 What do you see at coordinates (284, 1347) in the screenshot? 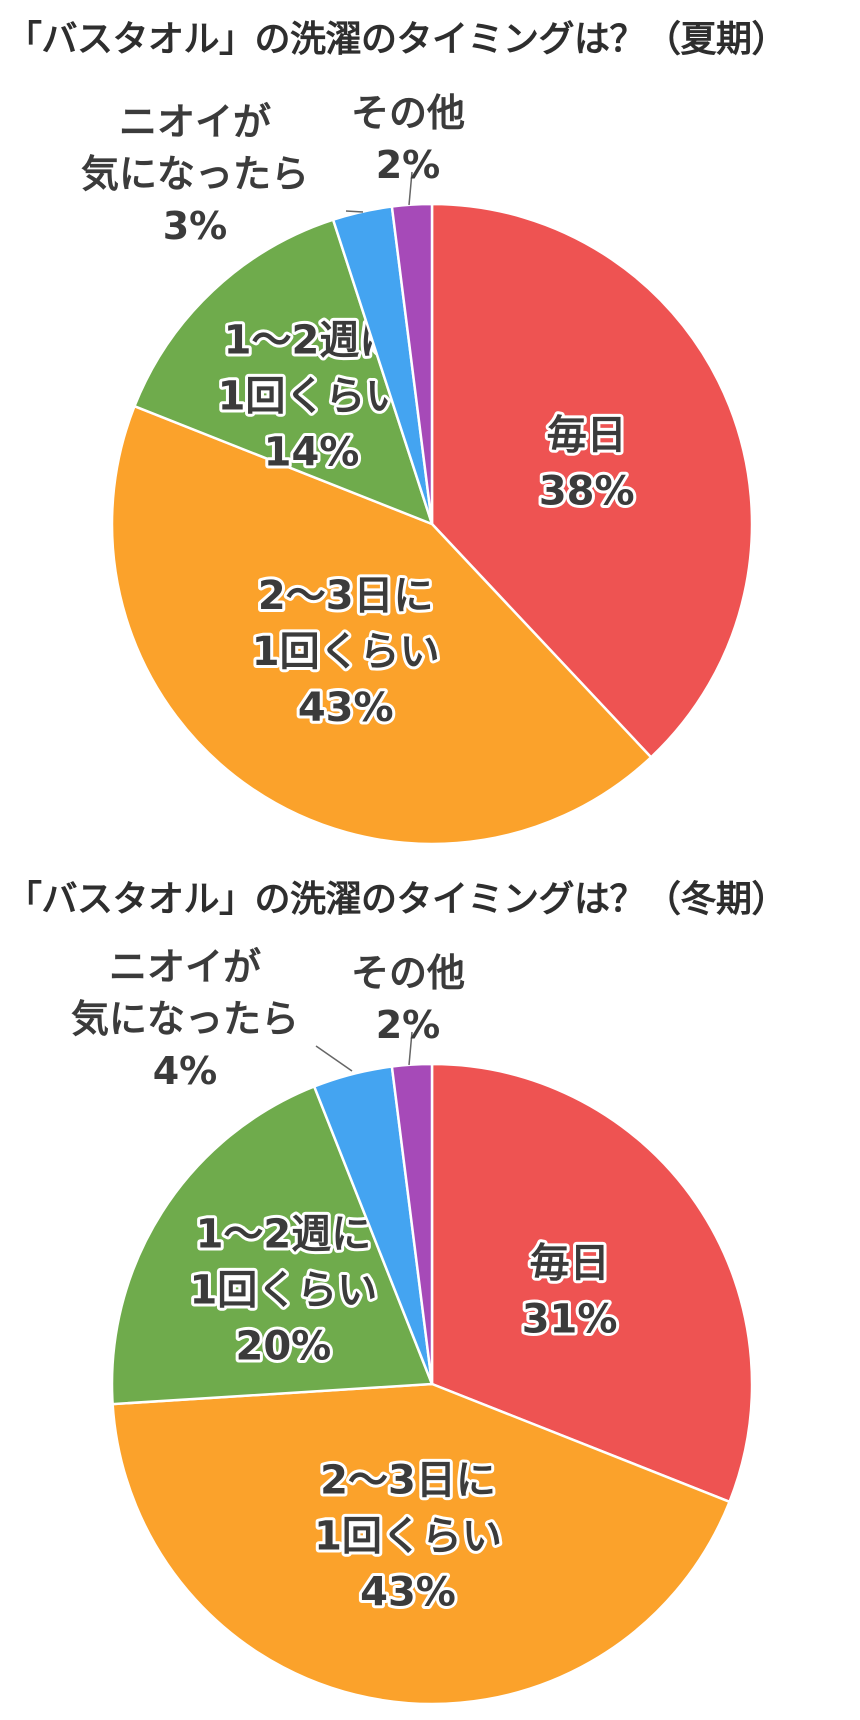
I see `slice-value-winter-2: 20%` at bounding box center [284, 1347].